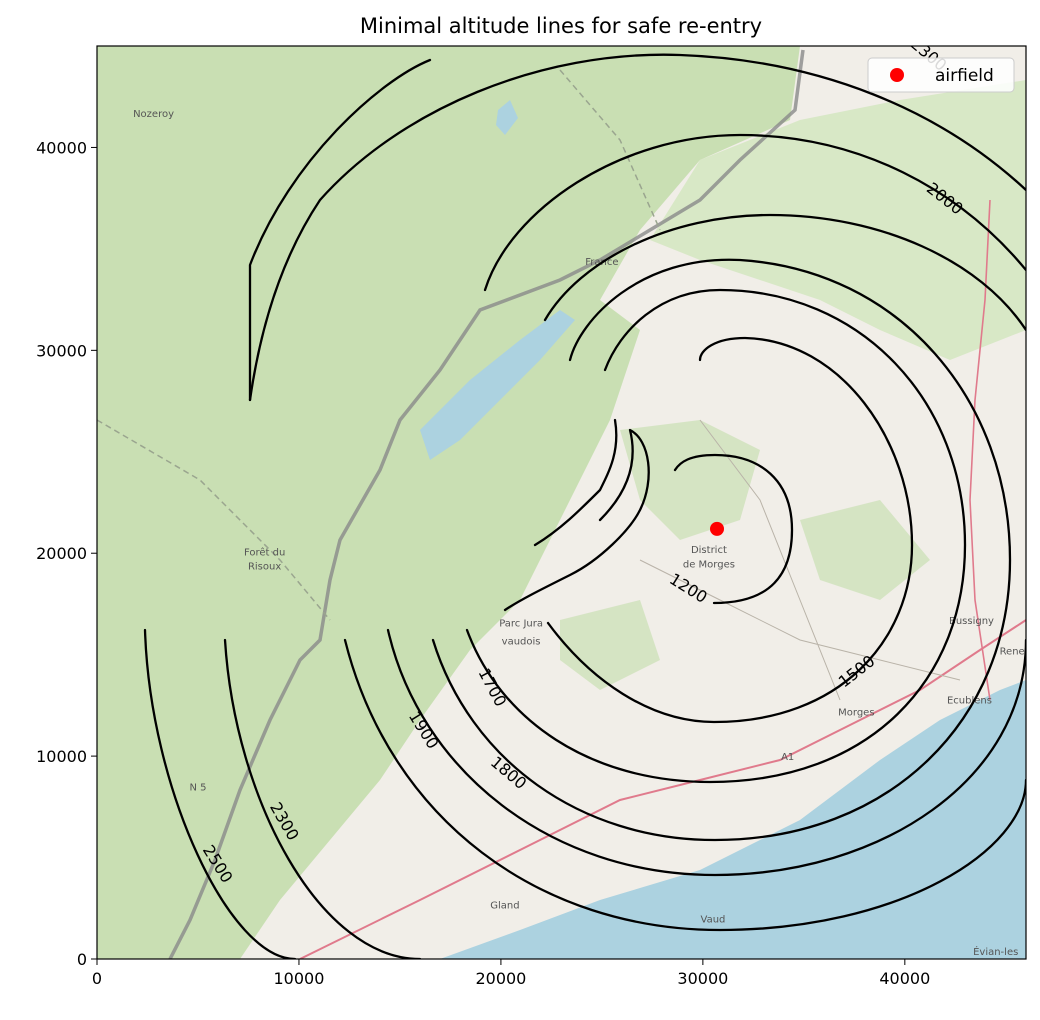  Describe the element at coordinates (497, 385) in the screenshot. I see `map-lake-joux` at that location.